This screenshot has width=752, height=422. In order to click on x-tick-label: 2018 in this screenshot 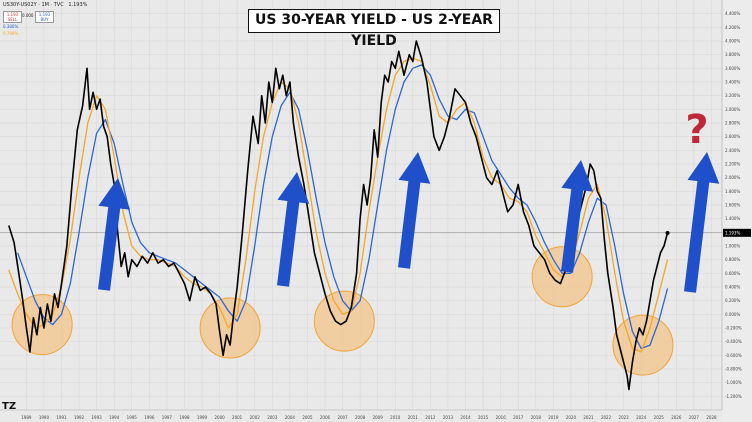, I will do `click(536, 417)`.